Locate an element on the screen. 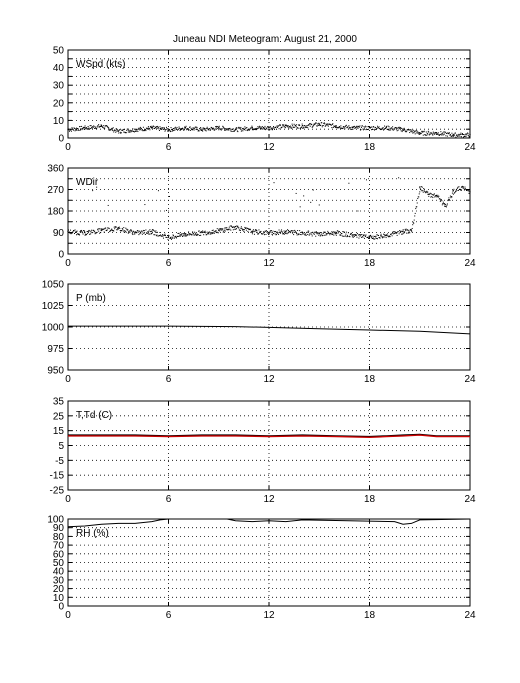 Image resolution: width=520 pixels, height=683 pixels. temp-ytick-label: 15 is located at coordinates (59, 431).